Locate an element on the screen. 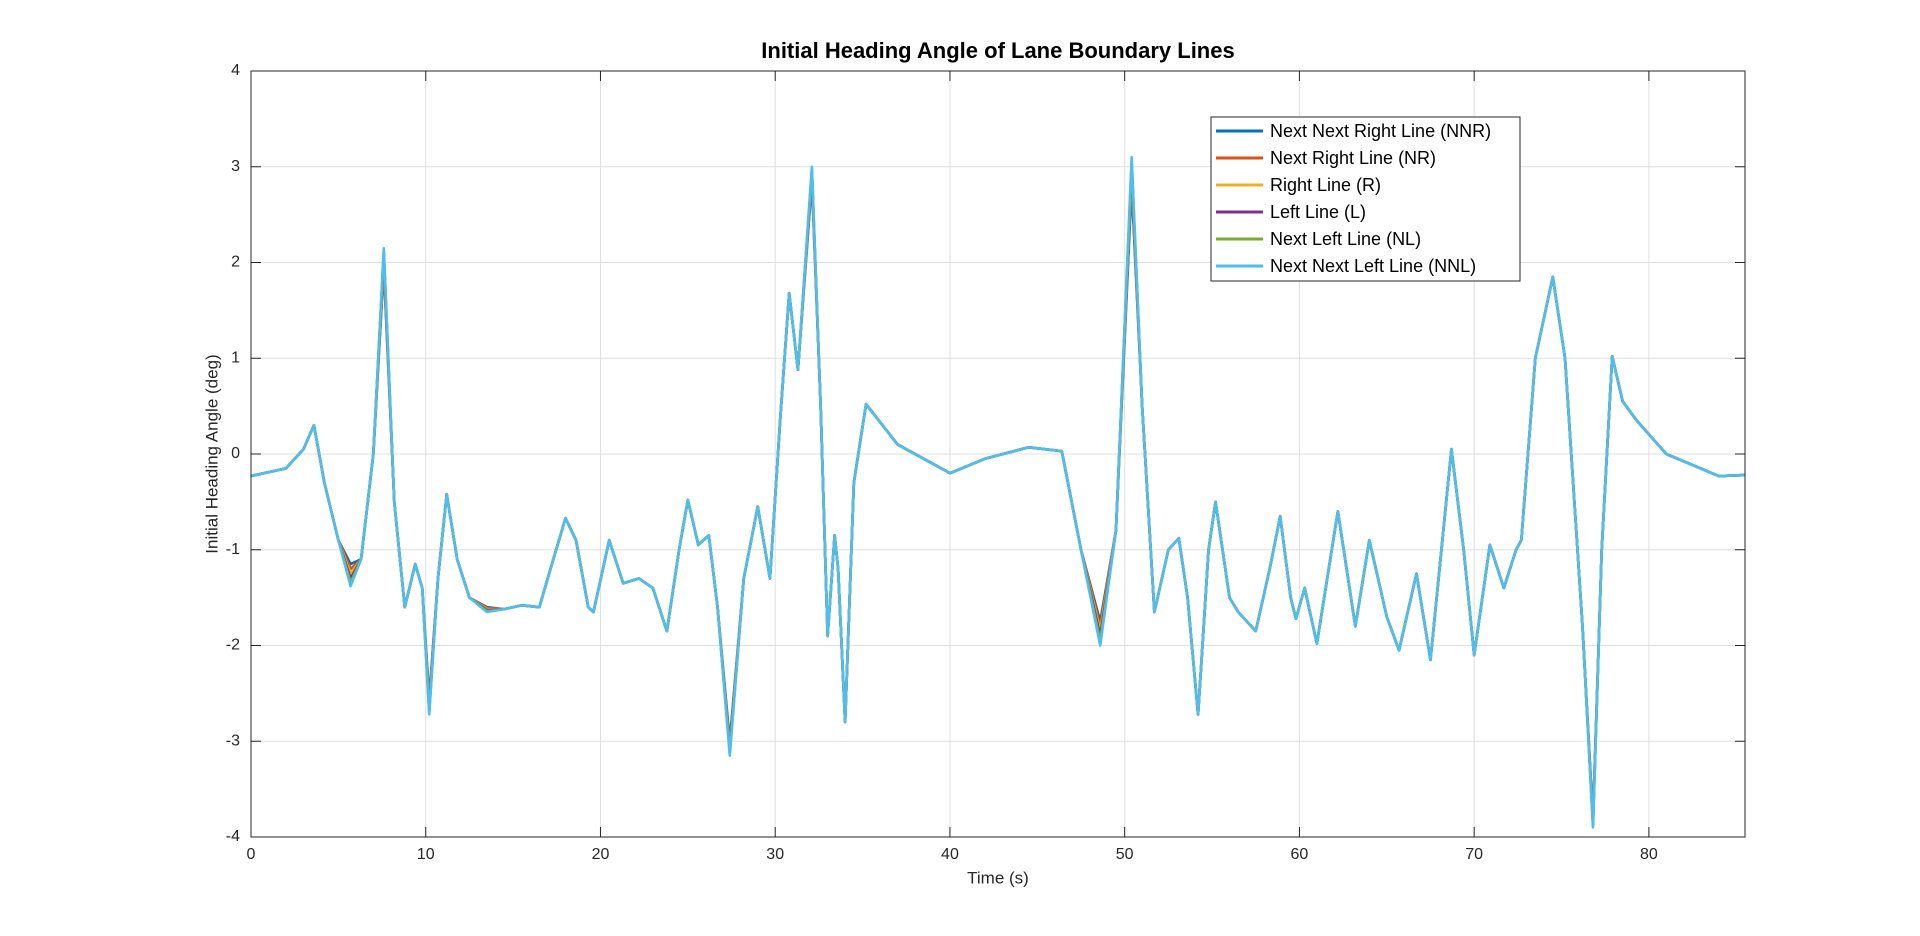  legend-label: Next Next Right Line (NNR) is located at coordinates (1380, 131).